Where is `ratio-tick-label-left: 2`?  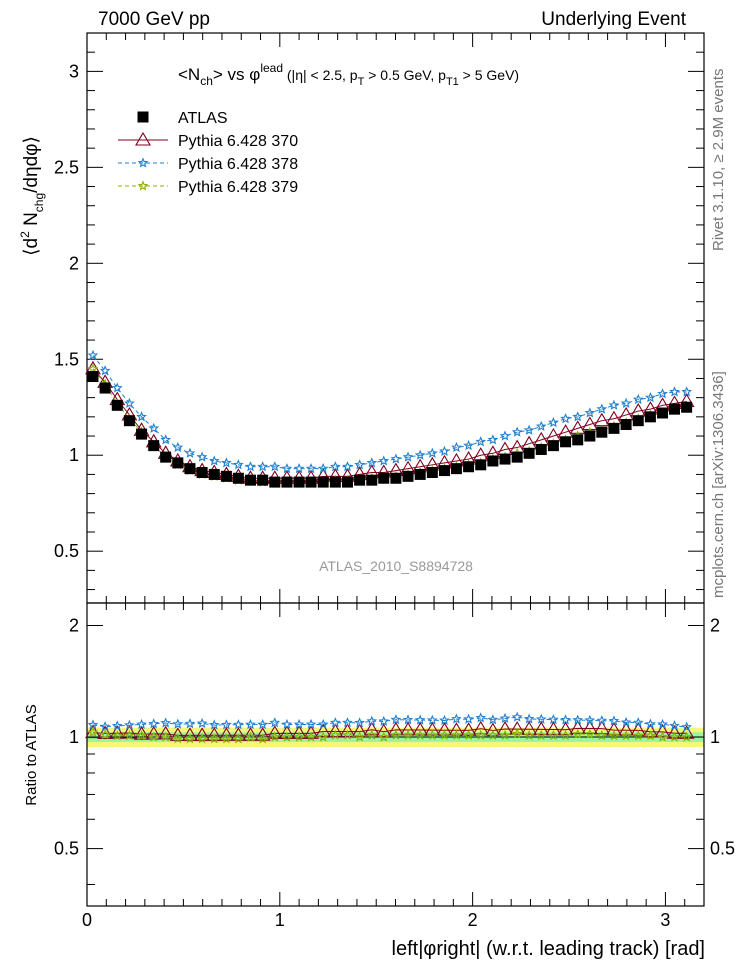
ratio-tick-label-left: 2 is located at coordinates (74, 625).